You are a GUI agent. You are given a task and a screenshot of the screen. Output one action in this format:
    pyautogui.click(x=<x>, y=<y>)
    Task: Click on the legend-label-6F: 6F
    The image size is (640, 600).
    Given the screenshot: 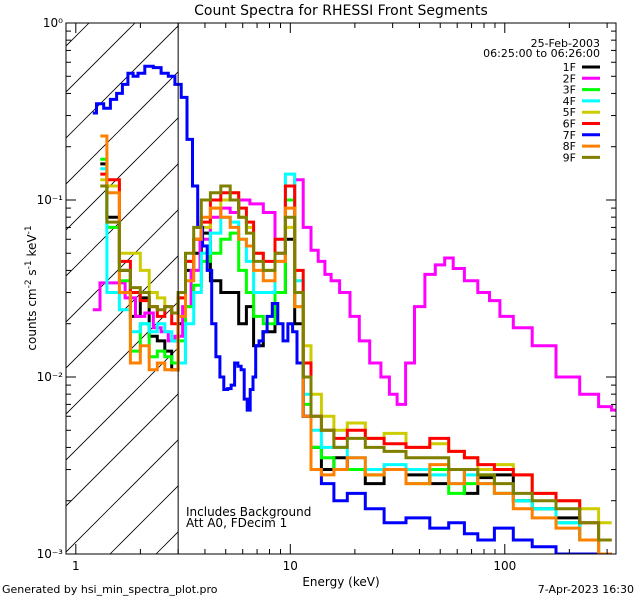 What is the action you would take?
    pyautogui.click(x=569, y=124)
    